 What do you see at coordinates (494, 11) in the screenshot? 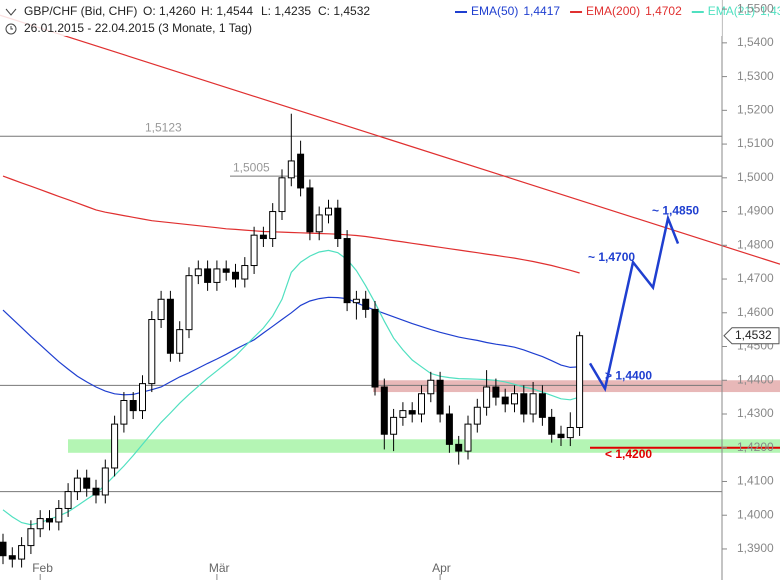
I see `legend-name: EMA(50)` at bounding box center [494, 11].